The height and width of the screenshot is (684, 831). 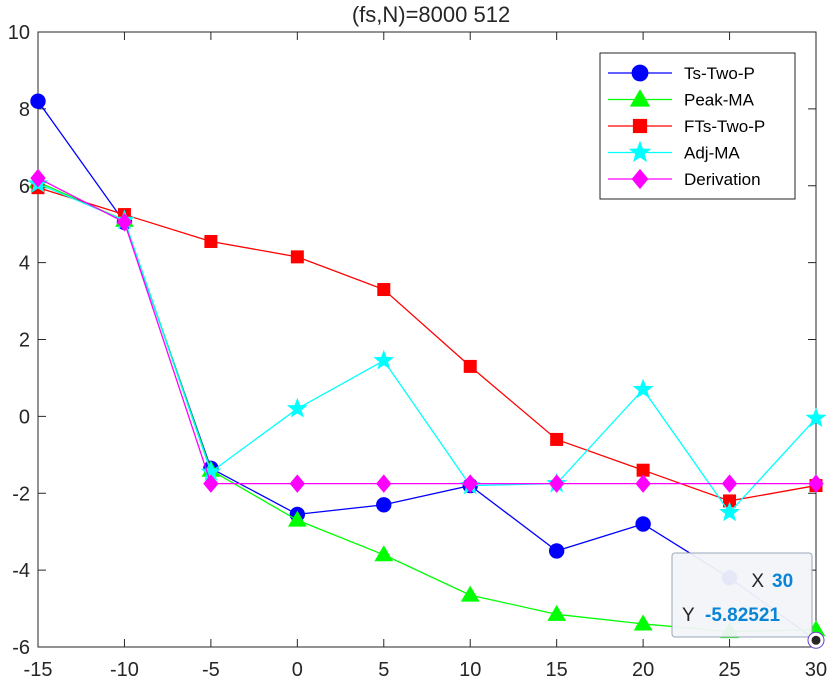 What do you see at coordinates (19, 33) in the screenshot?
I see `y-tick-label: 10` at bounding box center [19, 33].